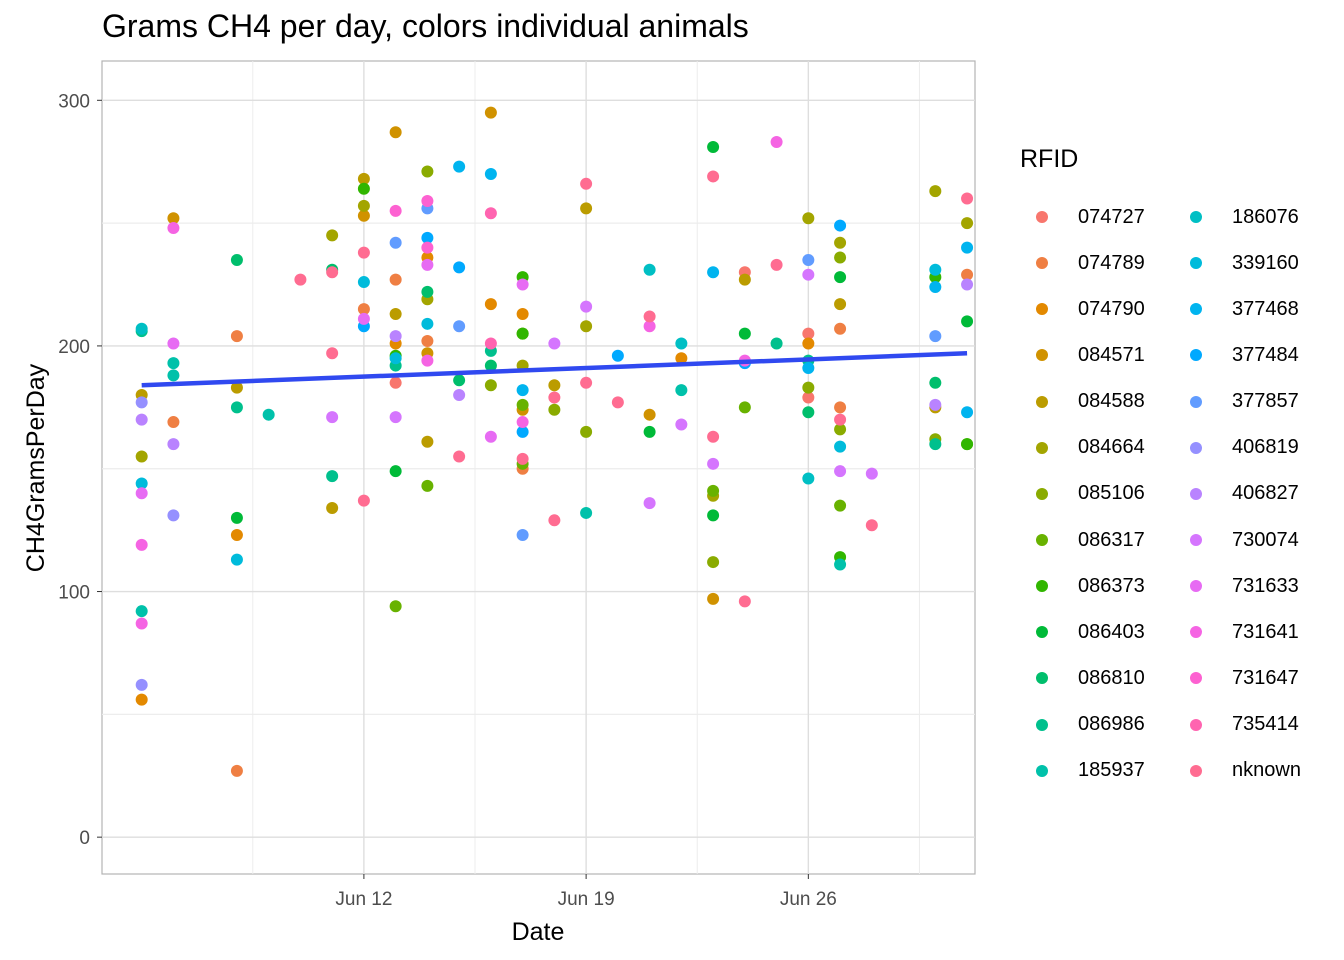 This screenshot has height=960, width=1344. Describe the element at coordinates (1265, 447) in the screenshot. I see `legend-label: 406819` at that location.